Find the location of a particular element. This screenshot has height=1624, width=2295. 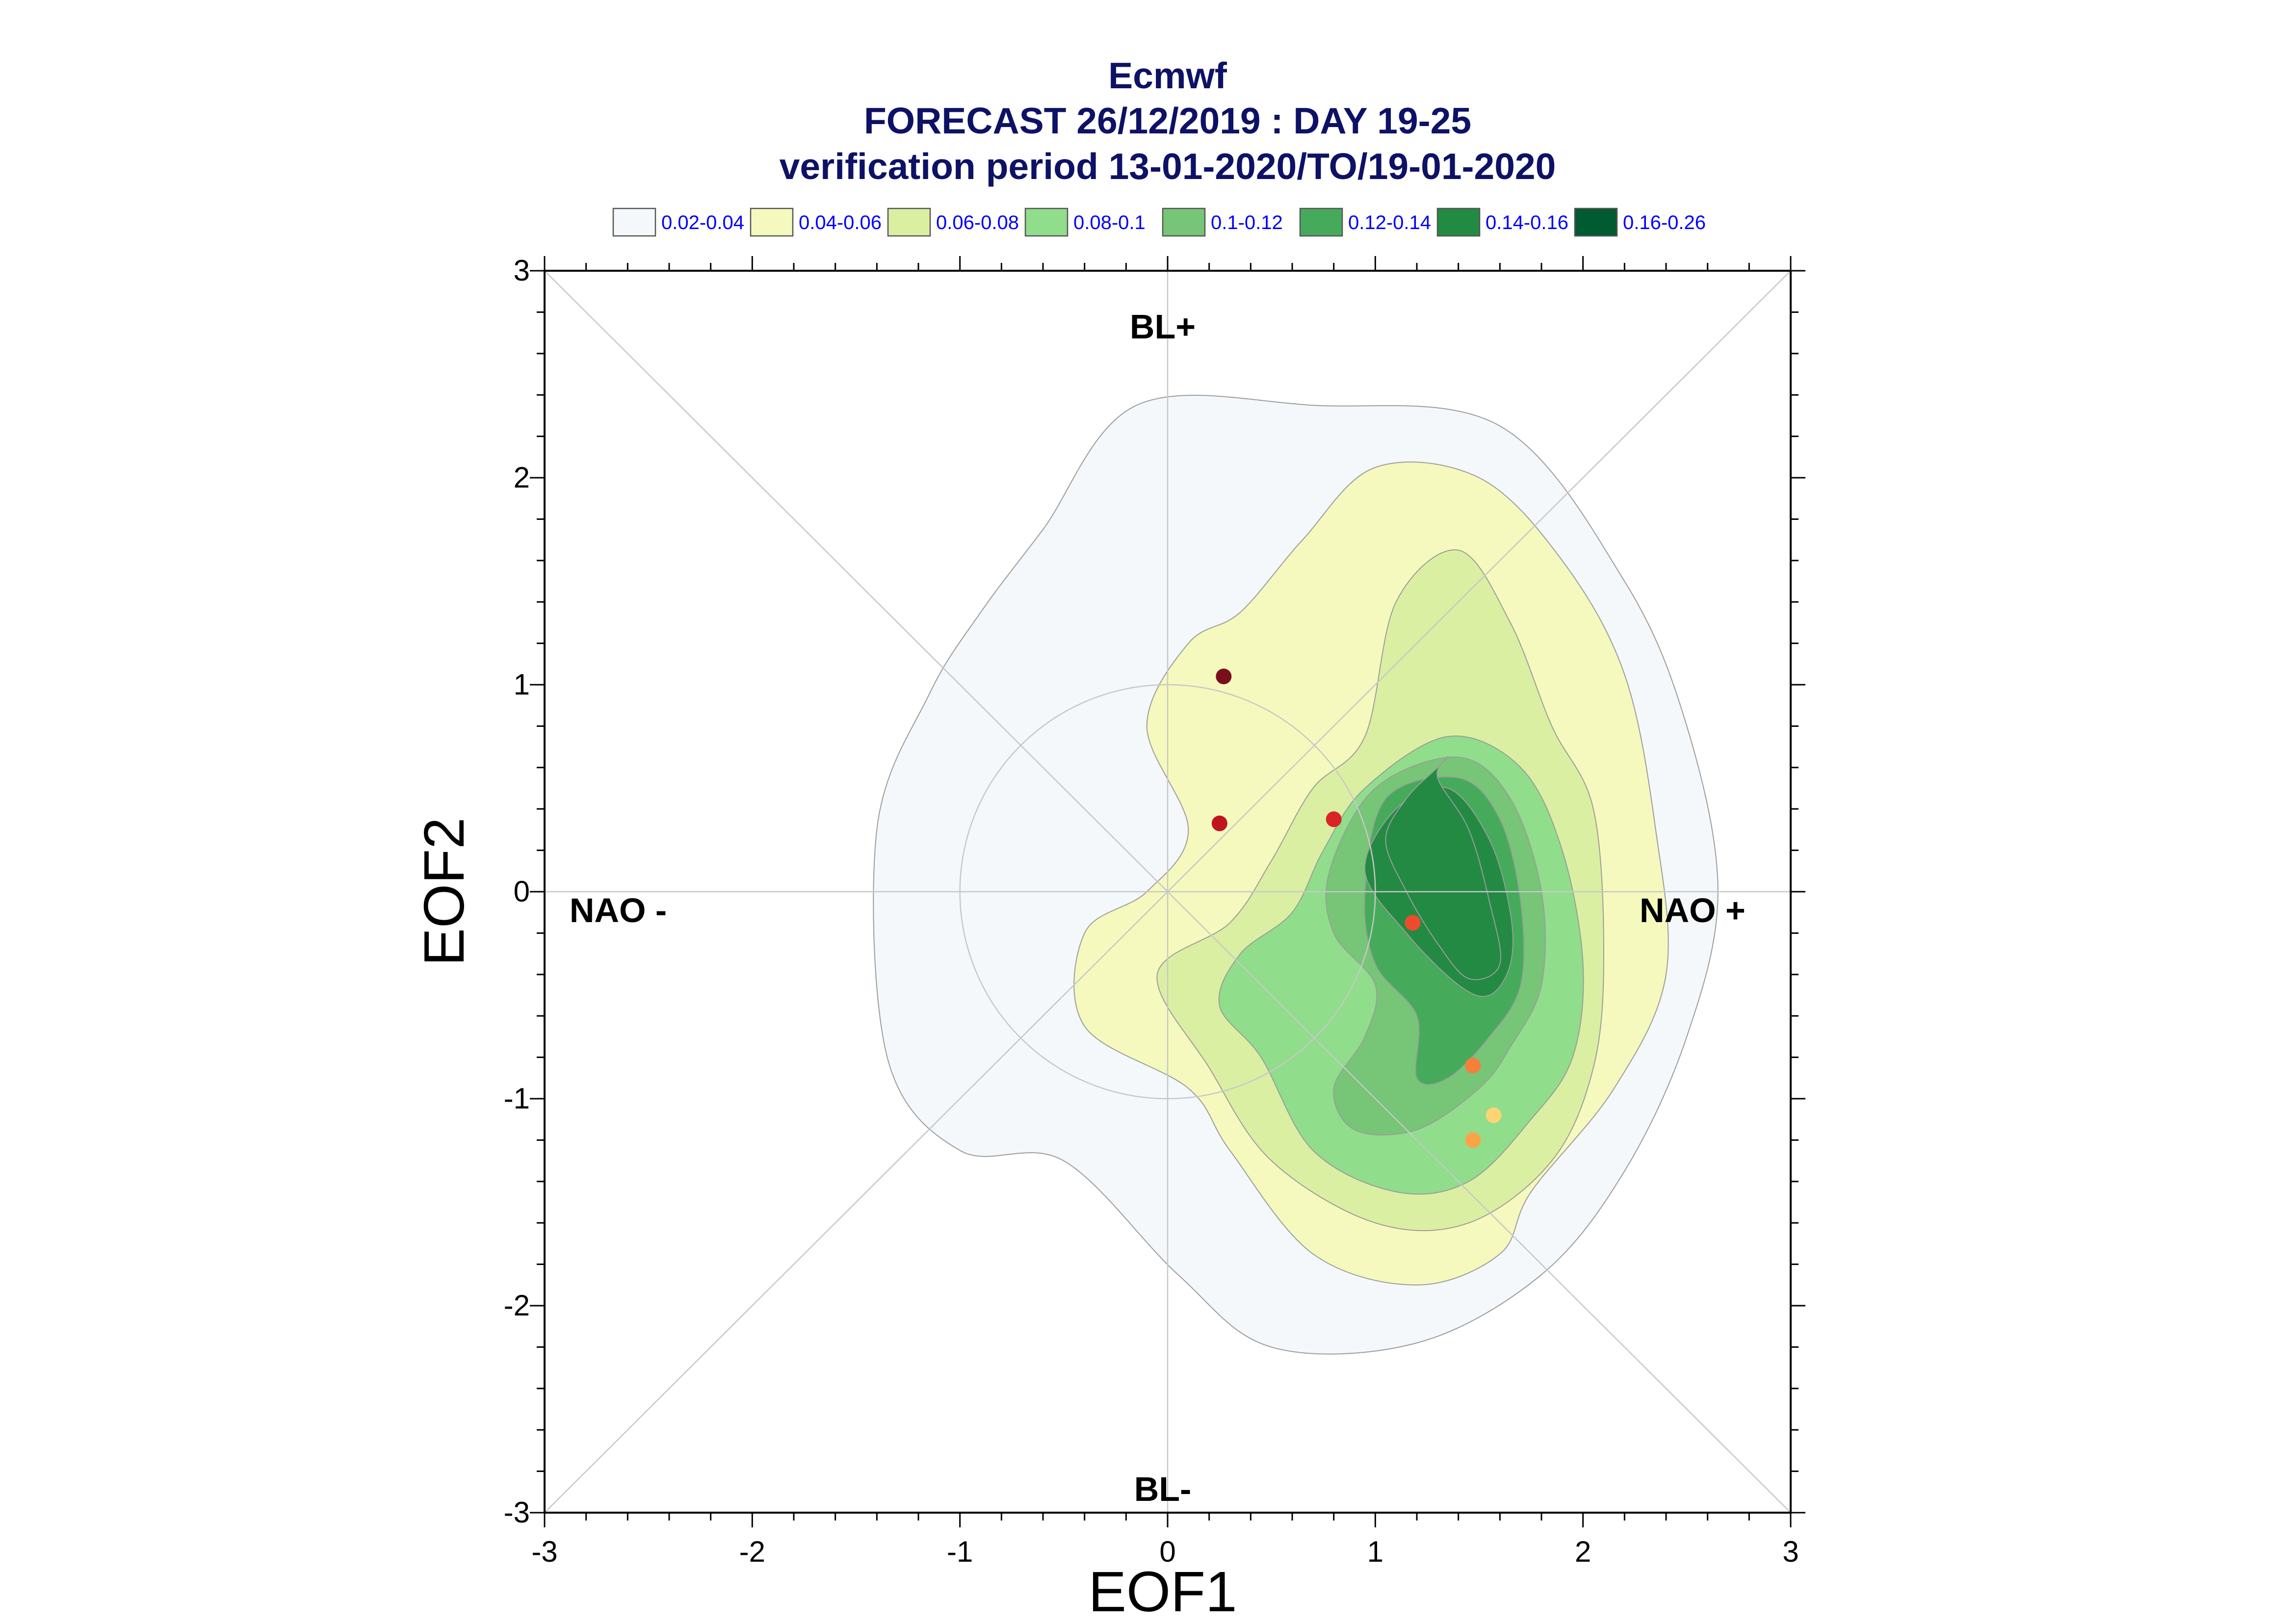

chart-title: Ecmwf is located at coordinates (1168, 75).